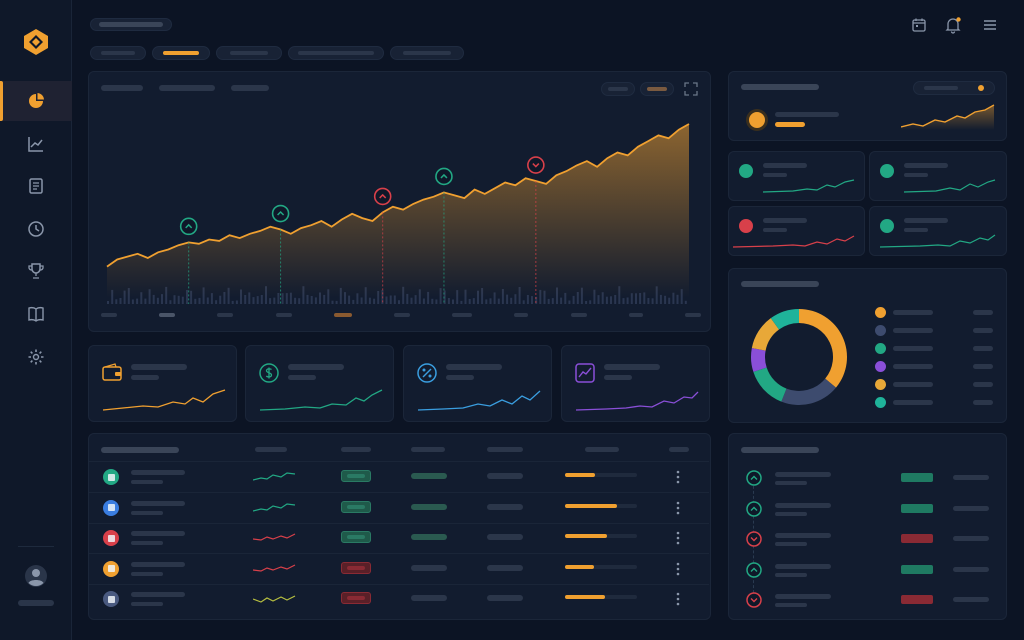 The width and height of the screenshot is (1024, 640). I want to click on calendar-button, so click(919, 25).